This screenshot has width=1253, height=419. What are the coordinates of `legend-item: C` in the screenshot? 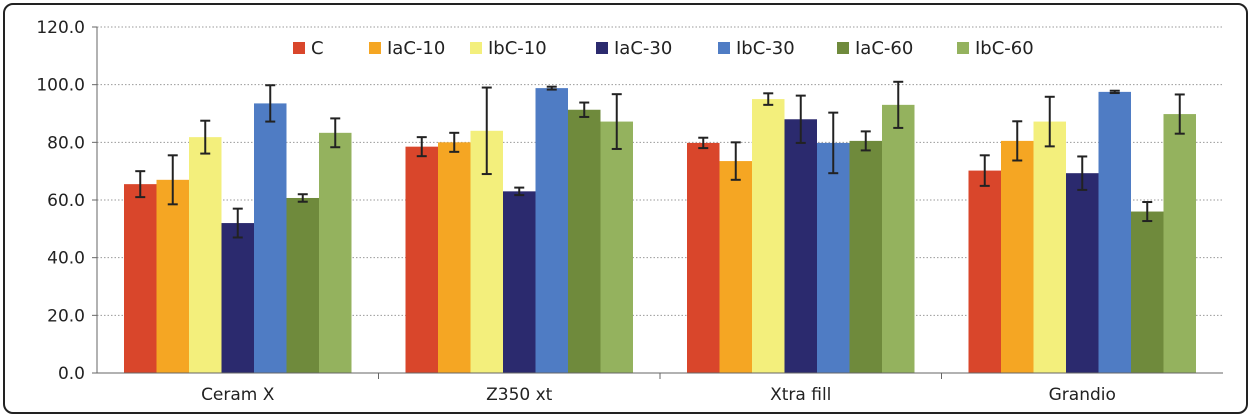 It's located at (308, 48).